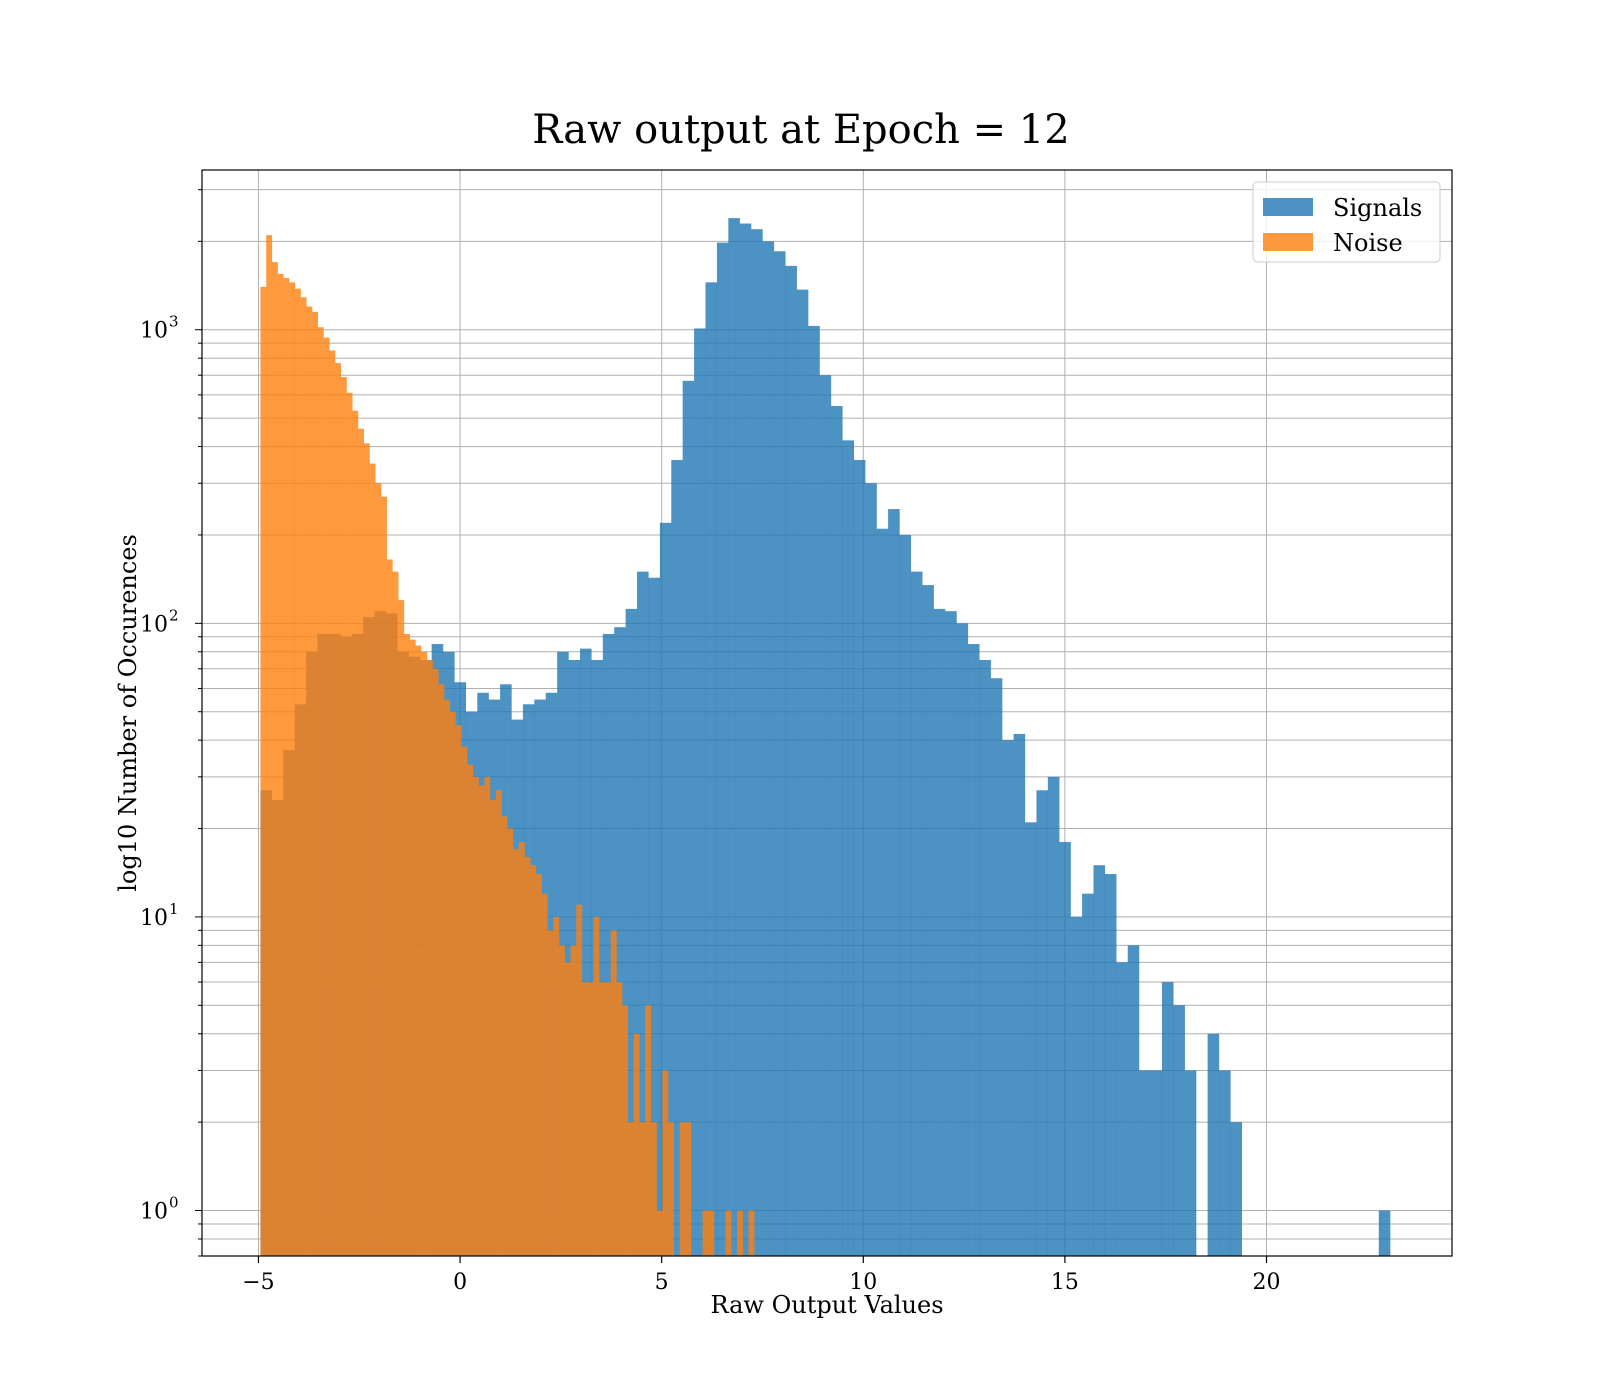  Describe the element at coordinates (460, 1282) in the screenshot. I see `x-tick-label: 0` at that location.